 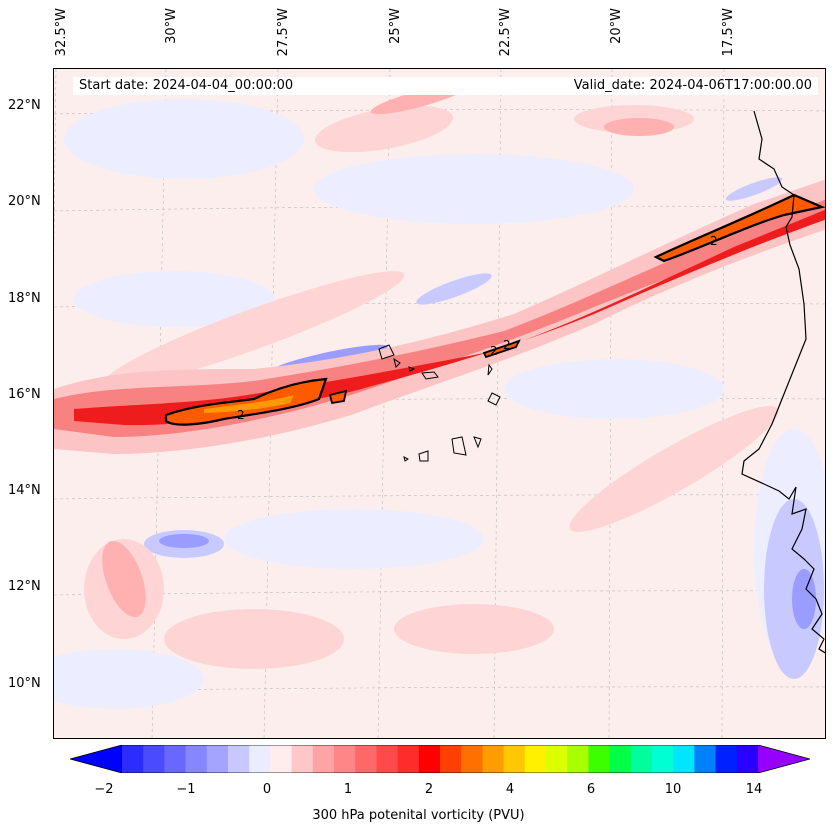 I want to click on colorbar-cells, so click(x=440, y=759).